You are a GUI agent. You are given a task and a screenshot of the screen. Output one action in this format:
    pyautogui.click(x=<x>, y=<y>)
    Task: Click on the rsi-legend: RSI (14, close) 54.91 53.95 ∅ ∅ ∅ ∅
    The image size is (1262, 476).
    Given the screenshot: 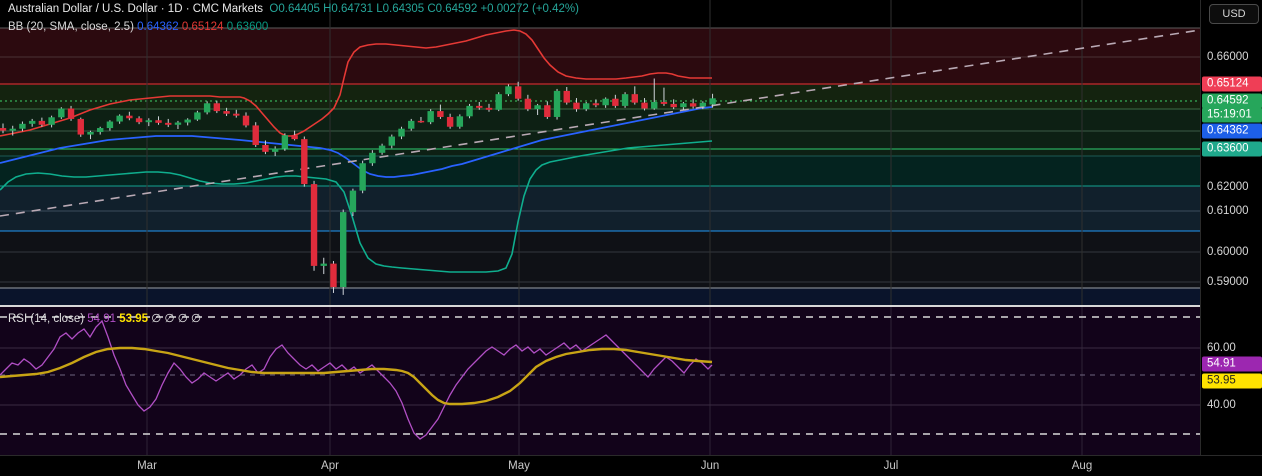 What is the action you would take?
    pyautogui.click(x=104, y=318)
    